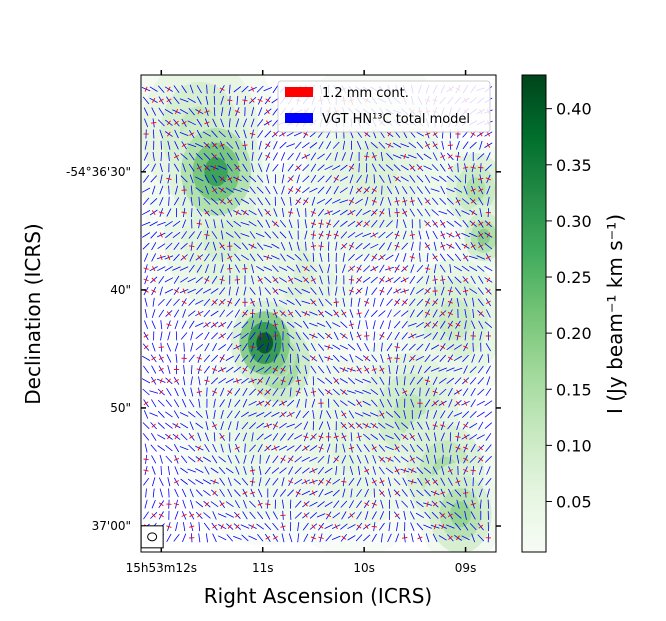 The height and width of the screenshot is (621, 666). I want to click on colorbar-tick-label: 0.05, so click(574, 501).